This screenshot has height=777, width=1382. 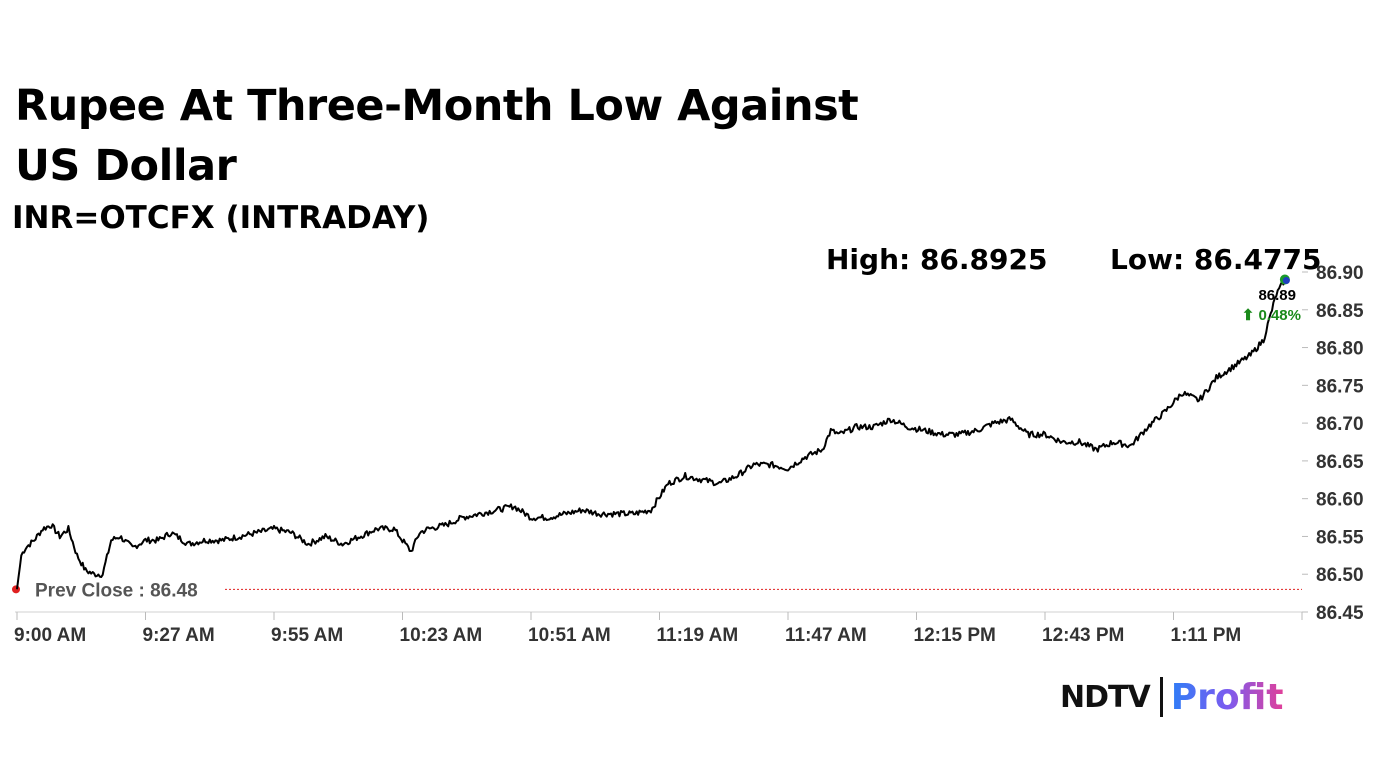 I want to click on x-tick-label: 1:11 PM, so click(x=1206, y=635).